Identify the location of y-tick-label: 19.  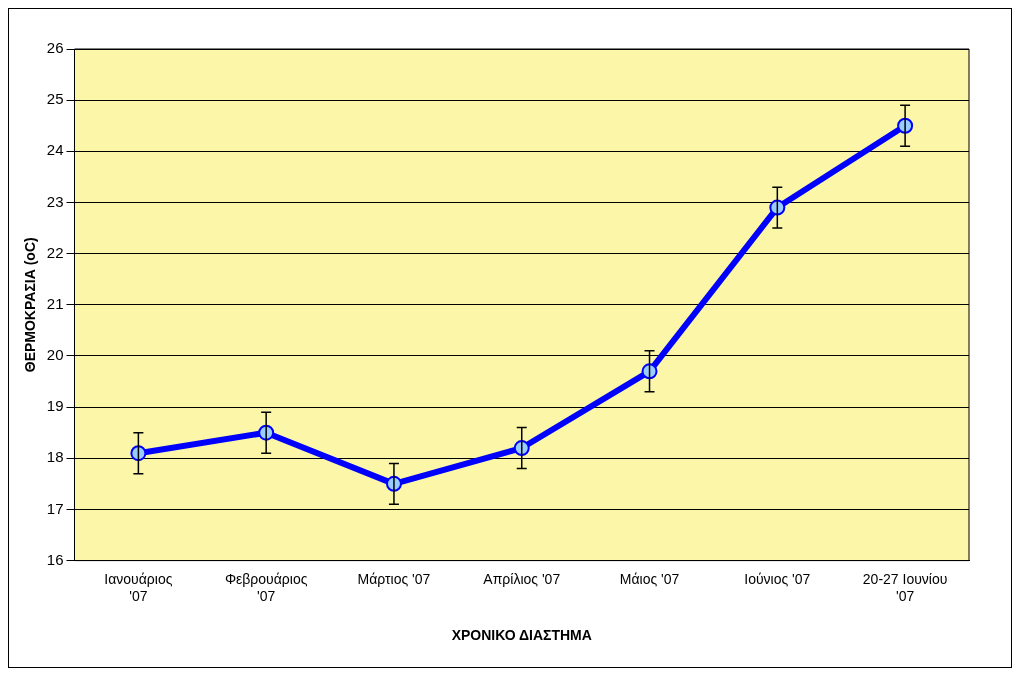
(55, 406).